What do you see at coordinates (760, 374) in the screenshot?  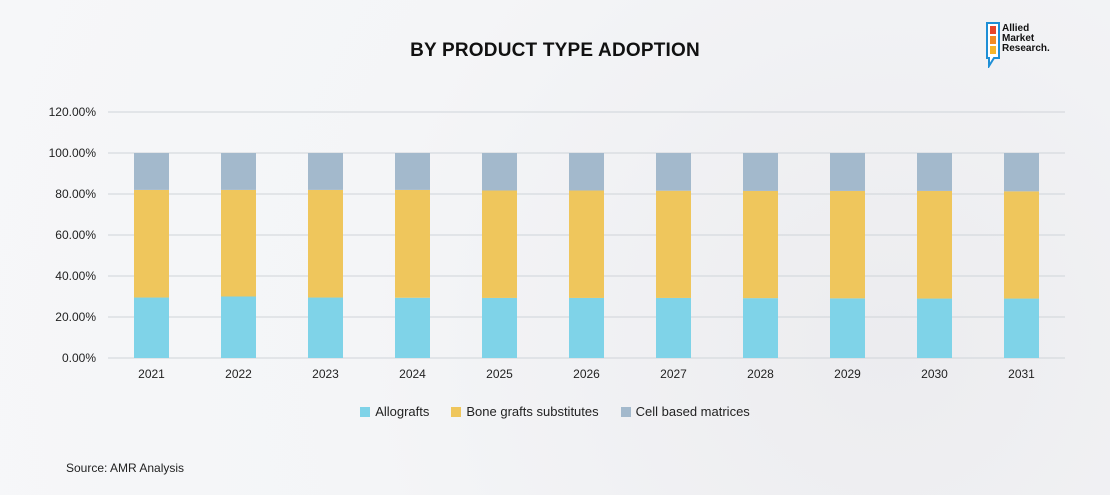 I see `x-tick-label: 2028` at bounding box center [760, 374].